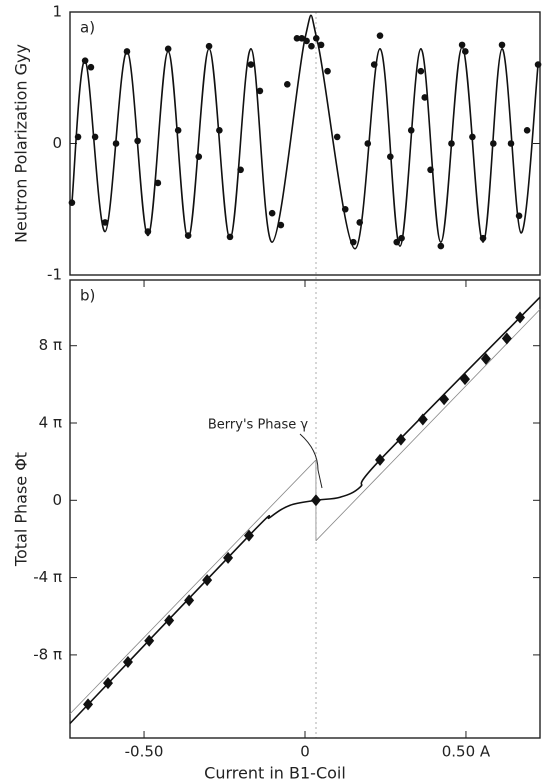 This screenshot has width=545, height=784. What do you see at coordinates (275, 773) in the screenshot?
I see `x-axis-label: Current in B1-Coil` at bounding box center [275, 773].